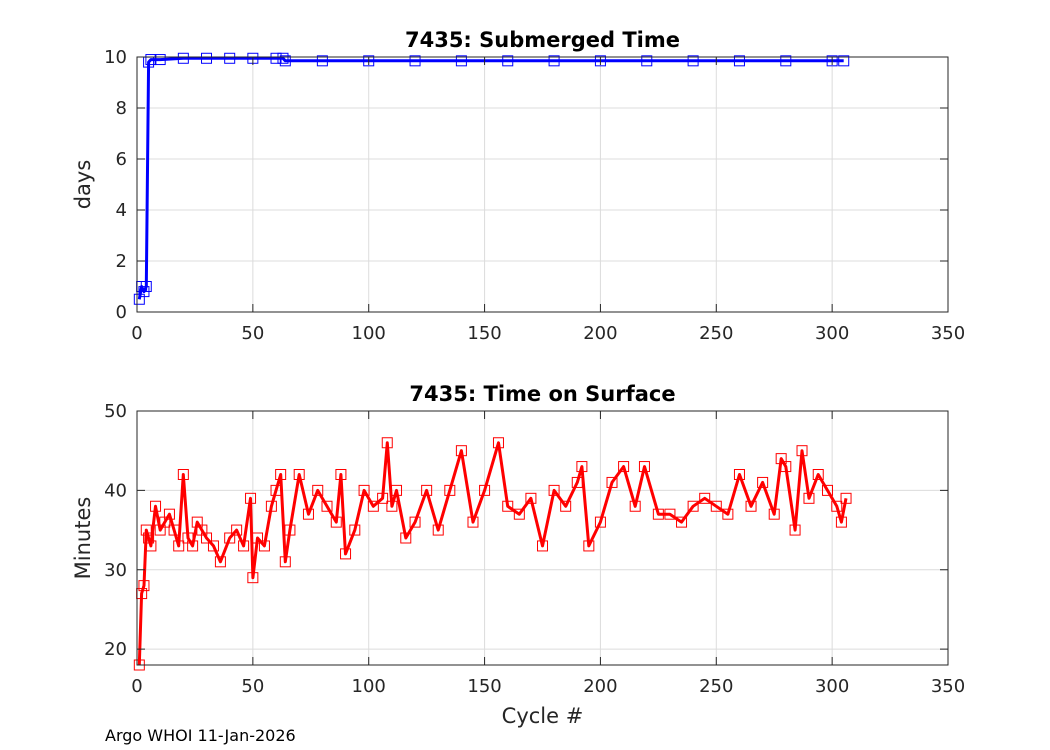 The image size is (1050, 750). Describe the element at coordinates (200, 735) in the screenshot. I see `footer-credit: Argo WHOI 11-Jan-2026` at that location.